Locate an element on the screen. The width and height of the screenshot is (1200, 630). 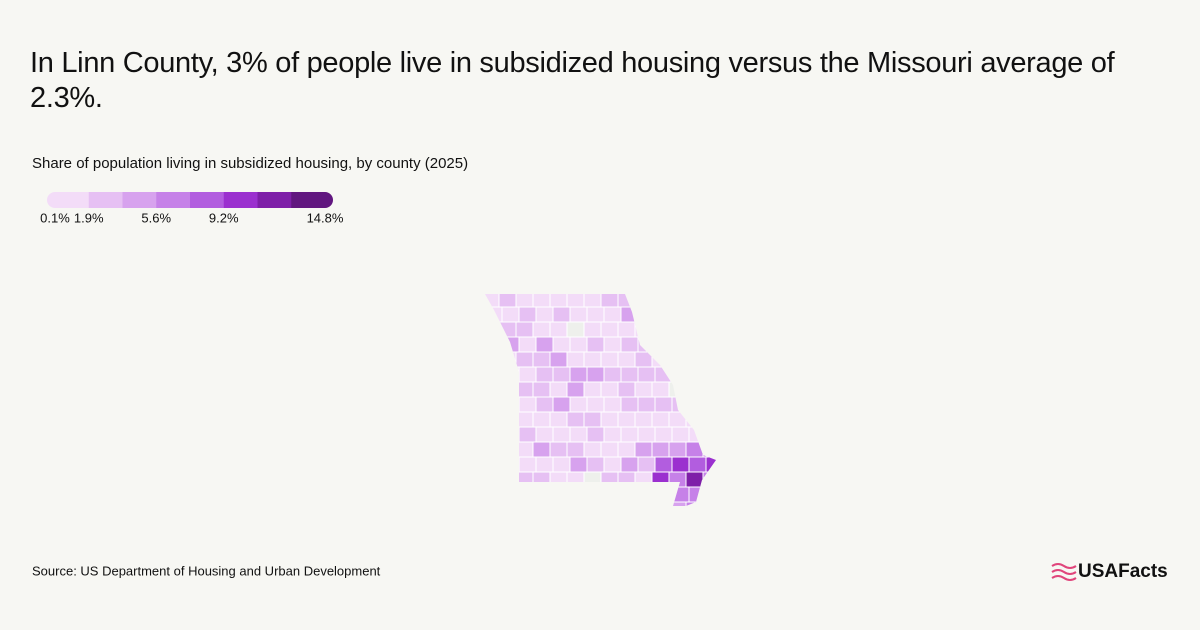
legend-label: 5.6% is located at coordinates (156, 217).